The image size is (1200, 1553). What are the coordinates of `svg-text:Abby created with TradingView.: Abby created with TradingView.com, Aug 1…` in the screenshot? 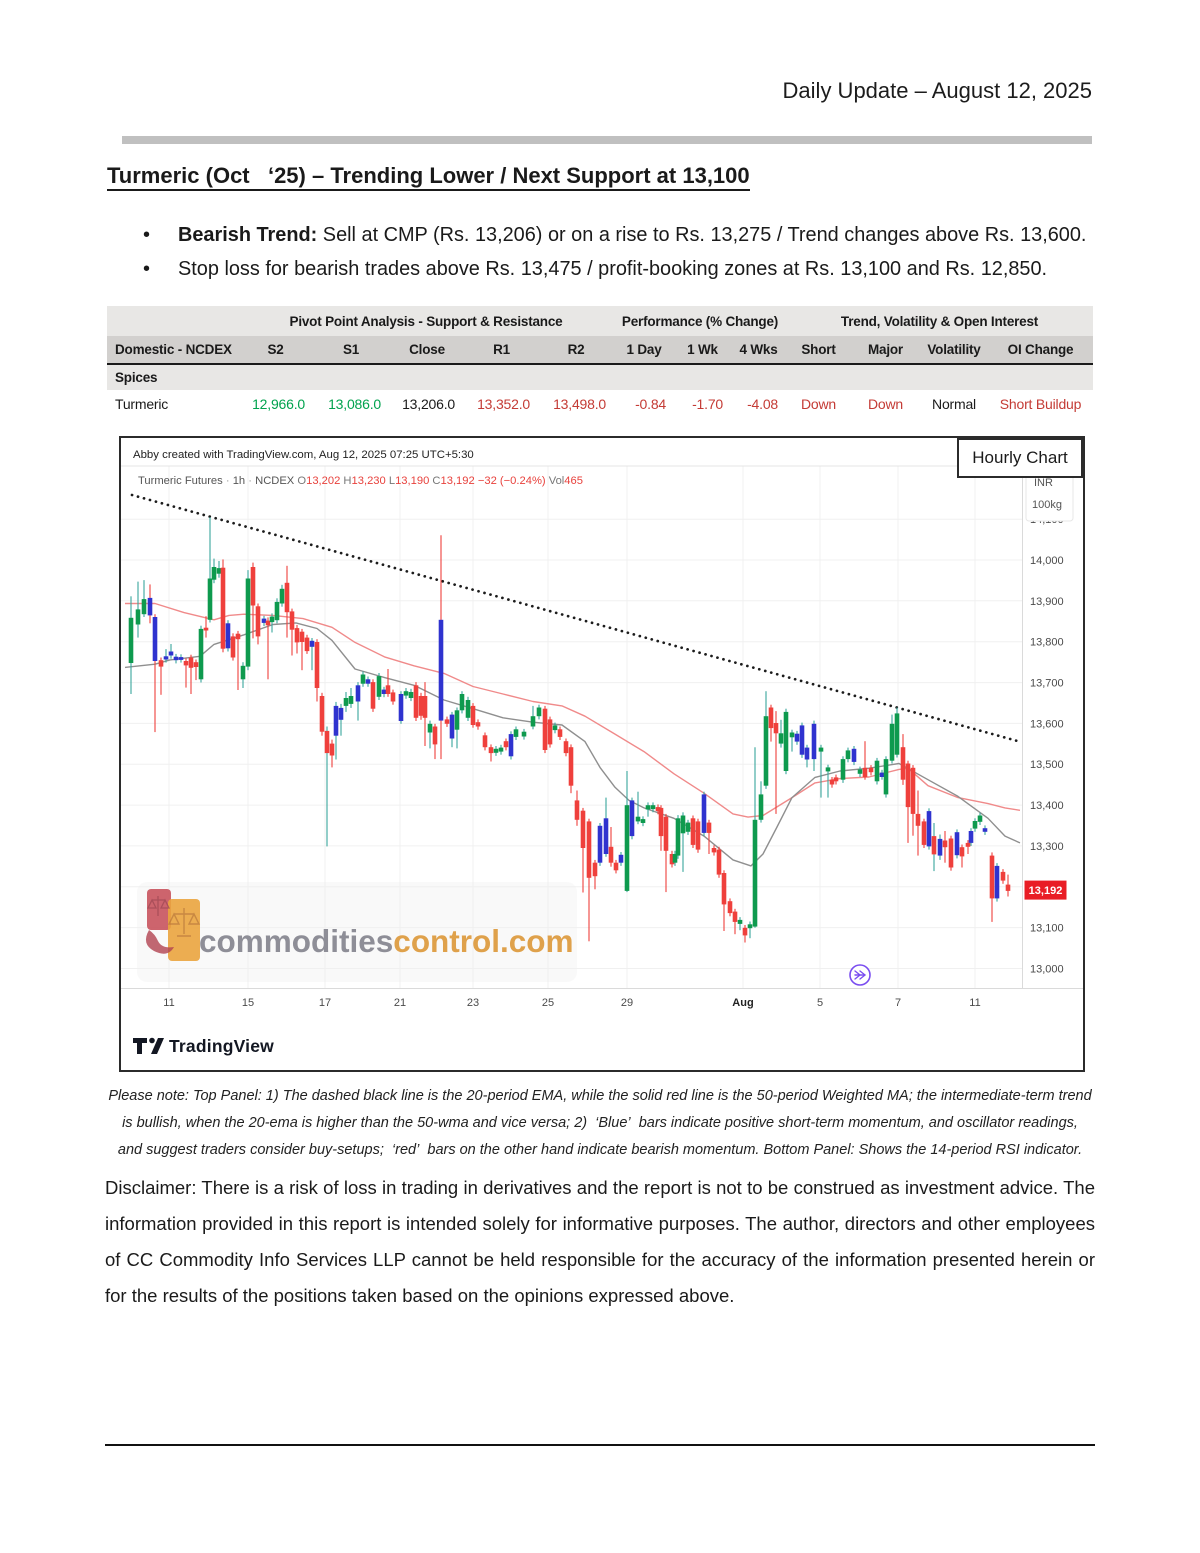 It's located at (303, 455).